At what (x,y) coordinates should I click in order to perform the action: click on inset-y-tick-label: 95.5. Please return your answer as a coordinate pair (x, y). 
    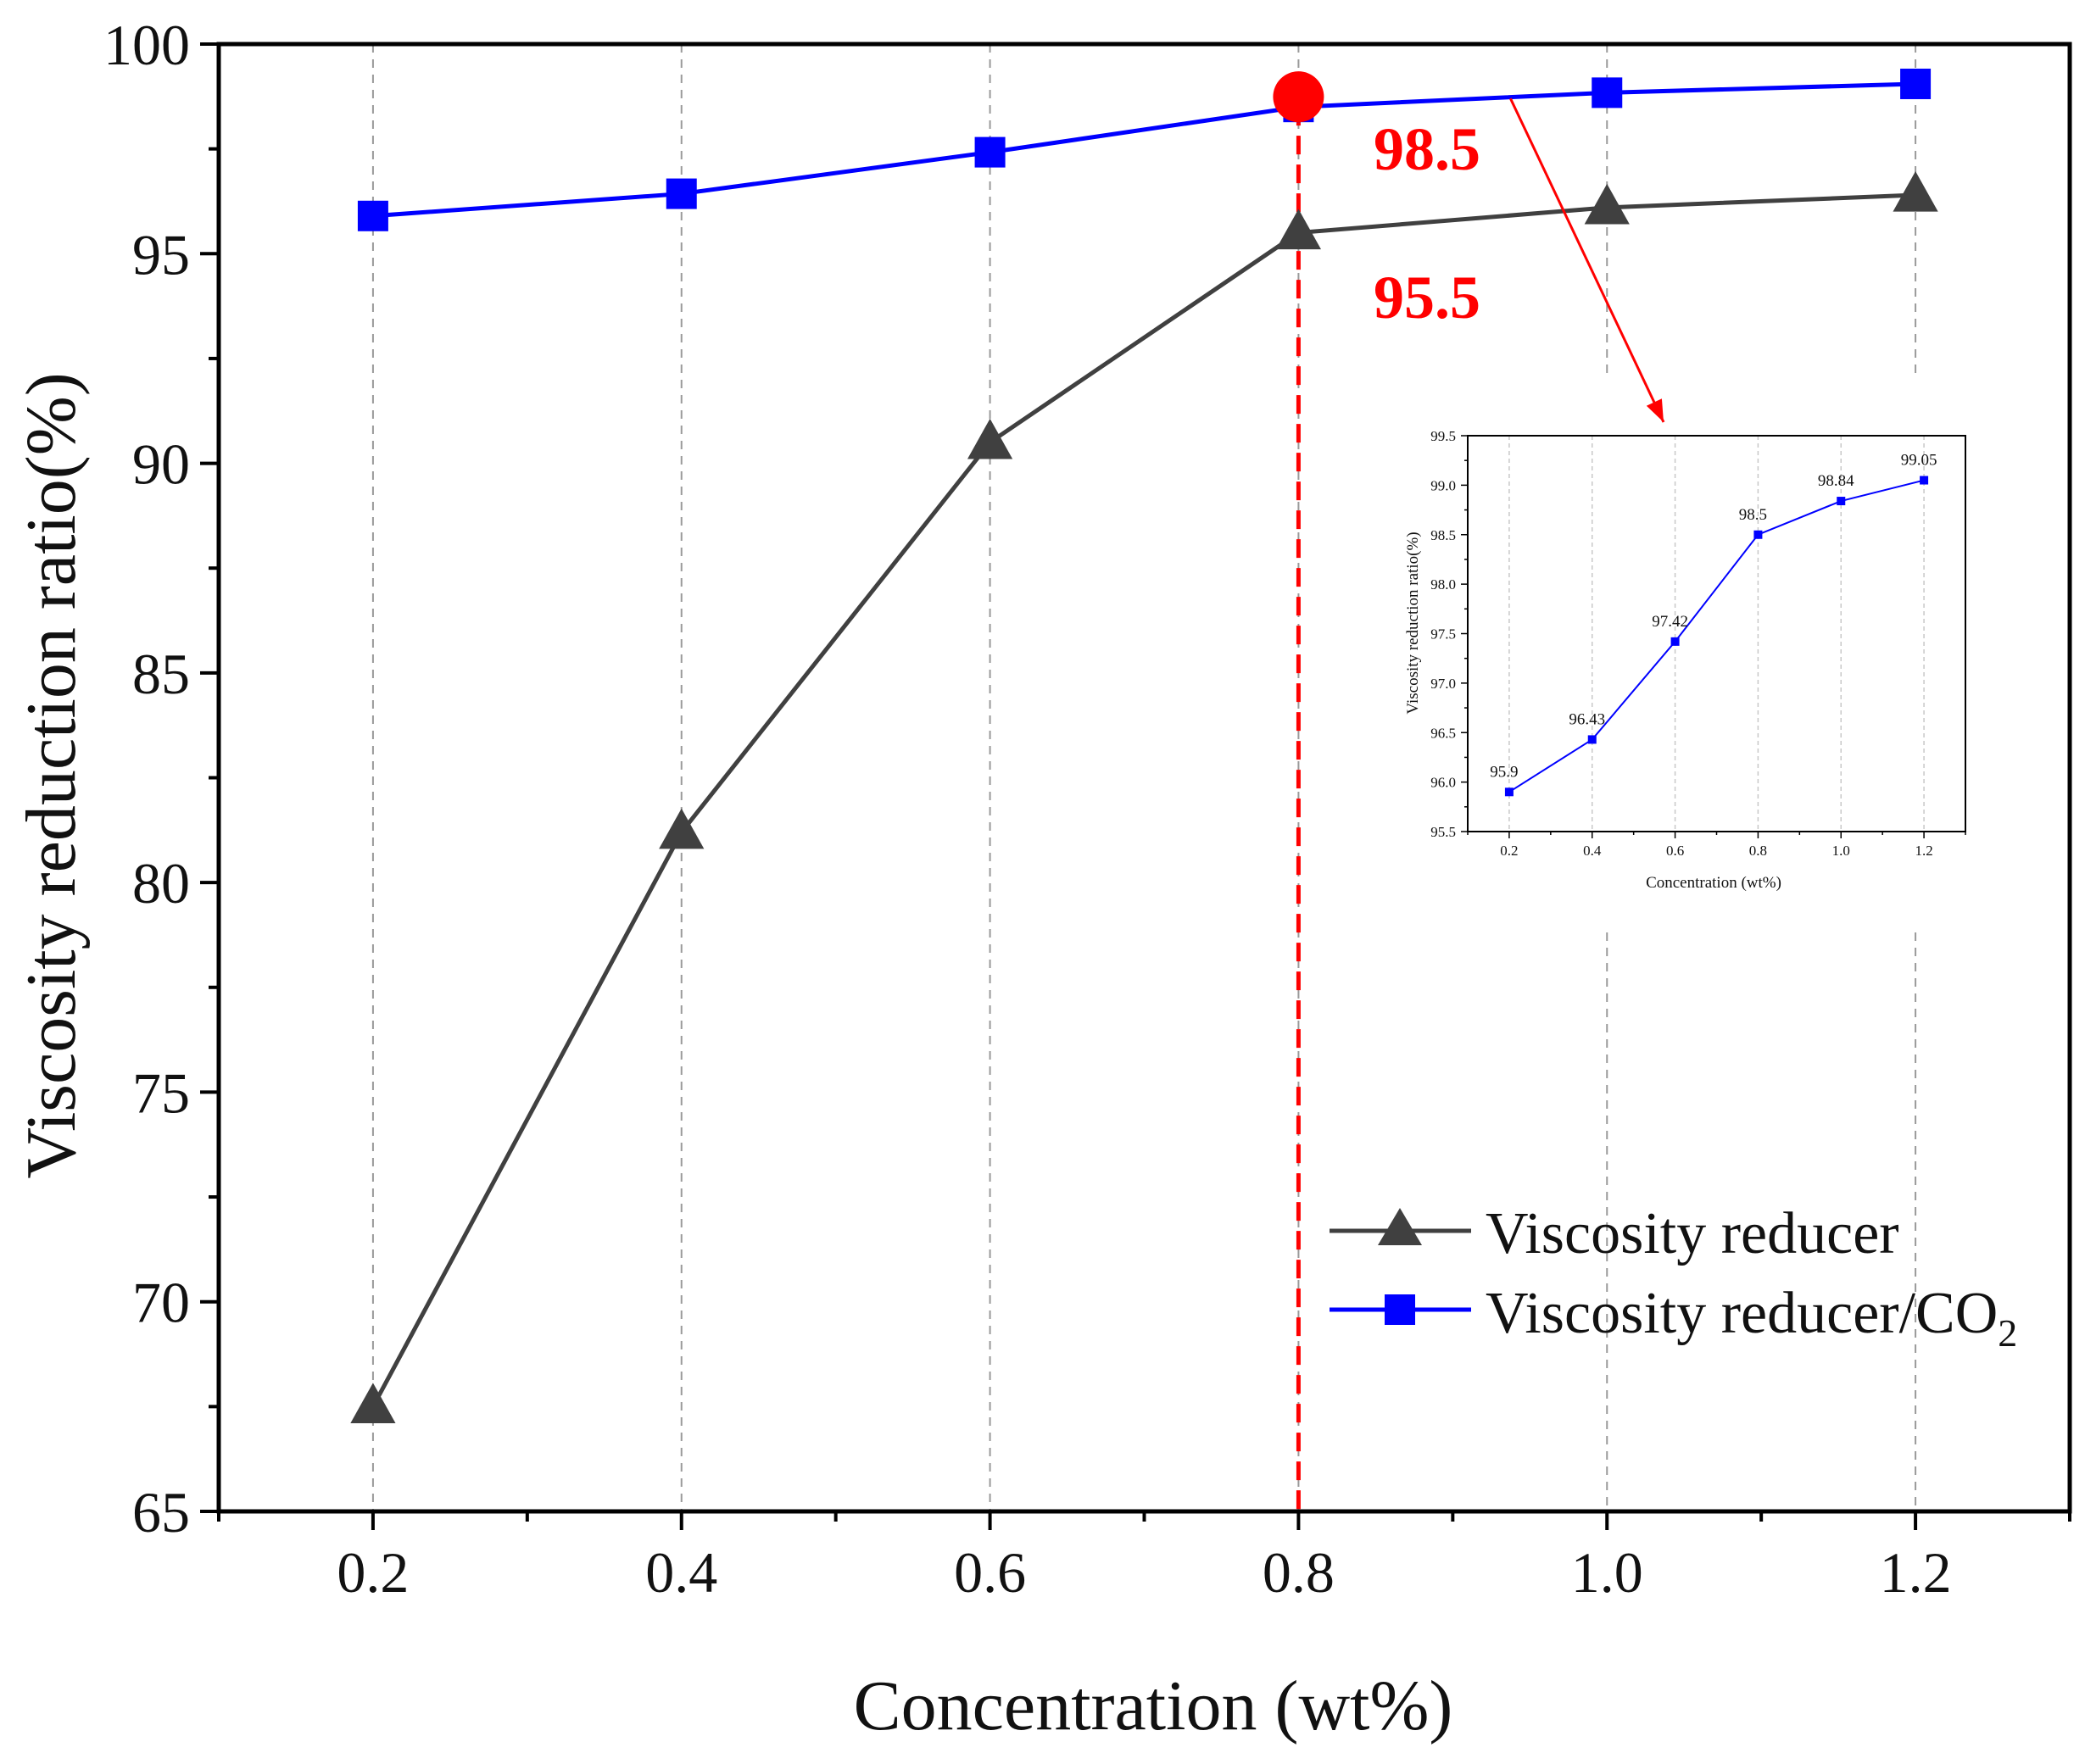
    Looking at the image, I should click on (1443, 832).